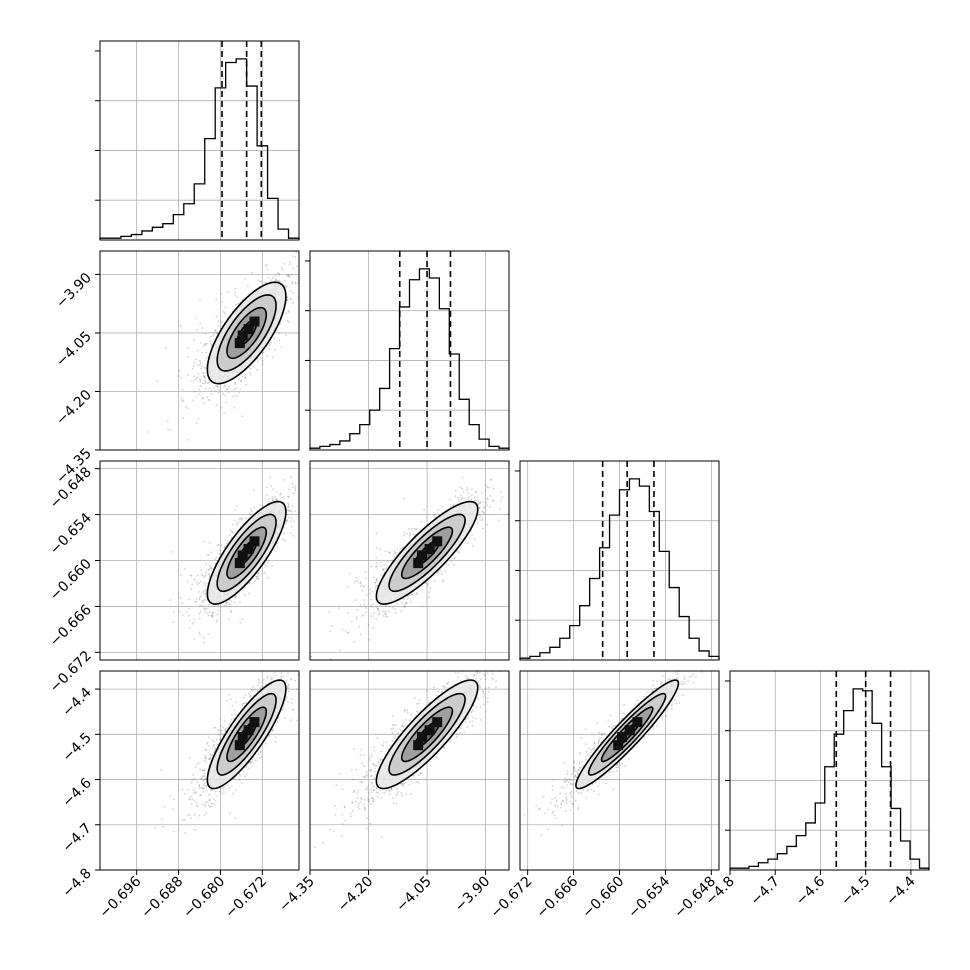 The image size is (970, 970). What do you see at coordinates (247, 333) in the screenshot?
I see `contour-line` at bounding box center [247, 333].